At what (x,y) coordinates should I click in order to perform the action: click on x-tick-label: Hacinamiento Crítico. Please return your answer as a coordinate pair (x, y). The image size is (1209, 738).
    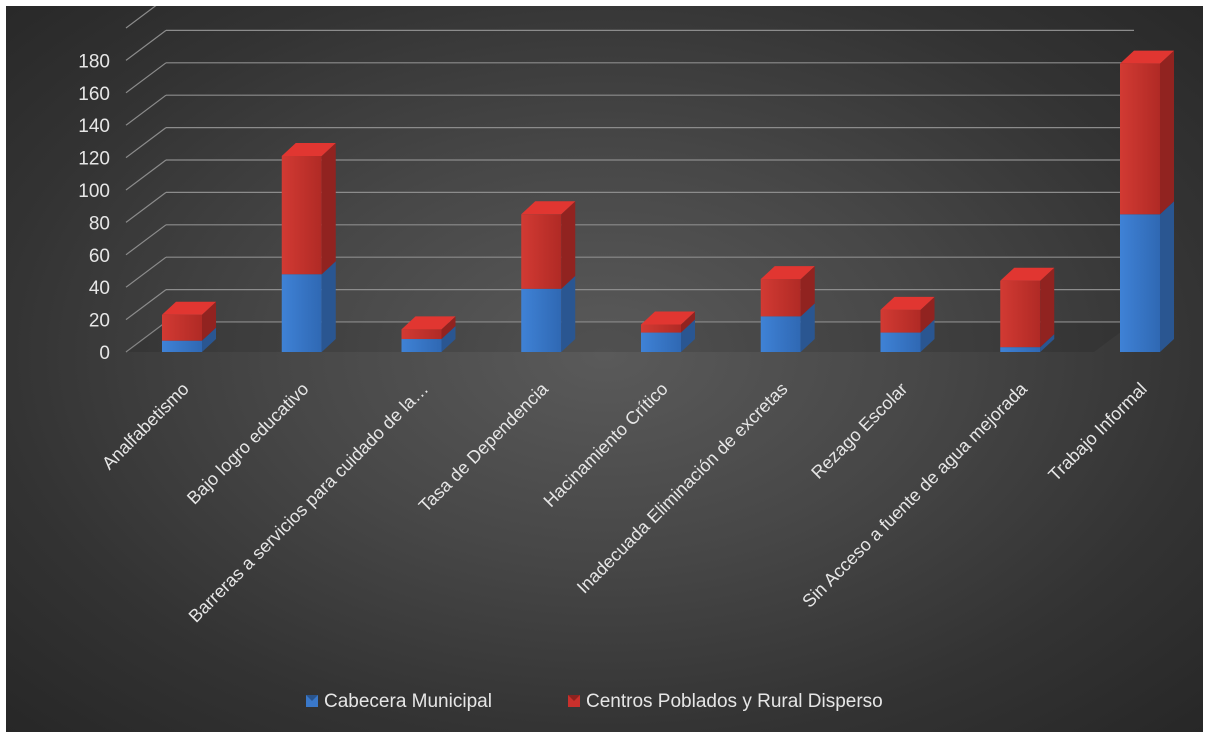
    Looking at the image, I should click on (606, 445).